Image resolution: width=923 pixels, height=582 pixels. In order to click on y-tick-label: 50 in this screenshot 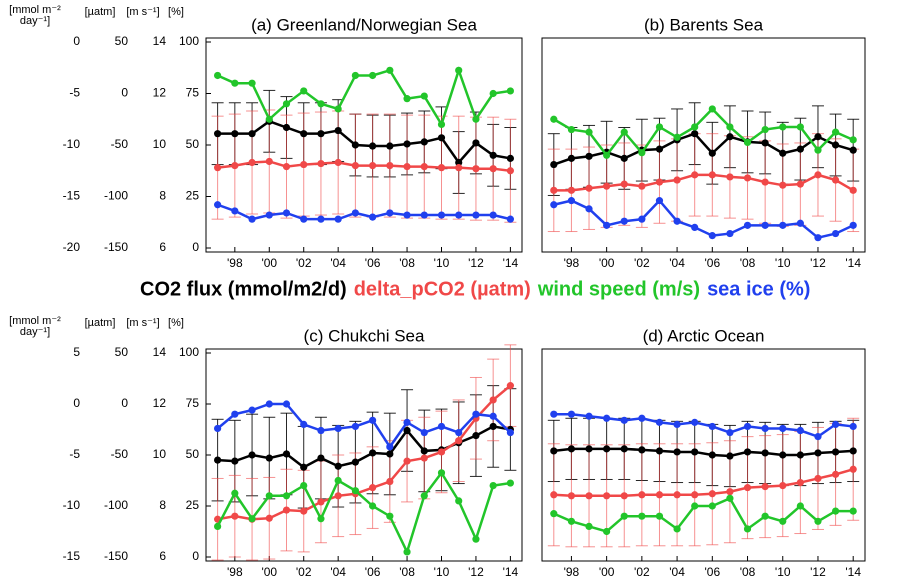, I will do `click(122, 41)`.